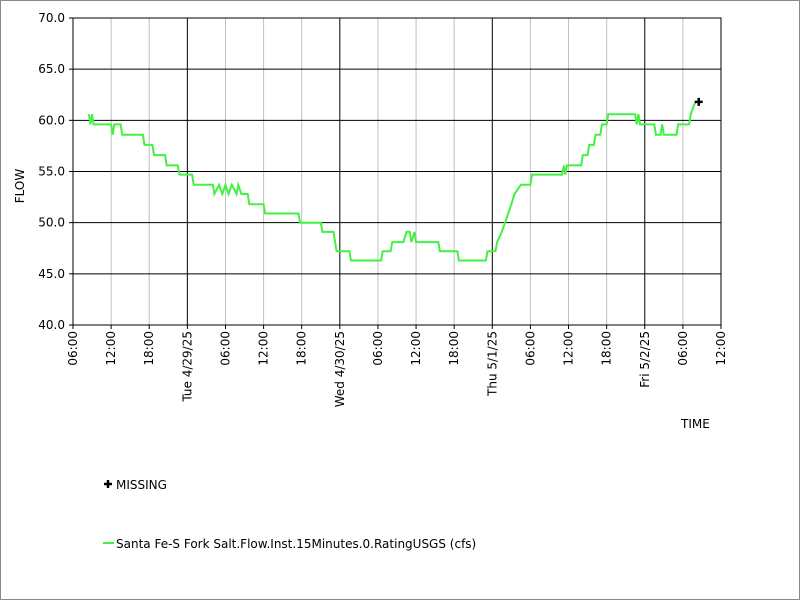  Describe the element at coordinates (698, 101) in the screenshot. I see `missing-marker` at that location.